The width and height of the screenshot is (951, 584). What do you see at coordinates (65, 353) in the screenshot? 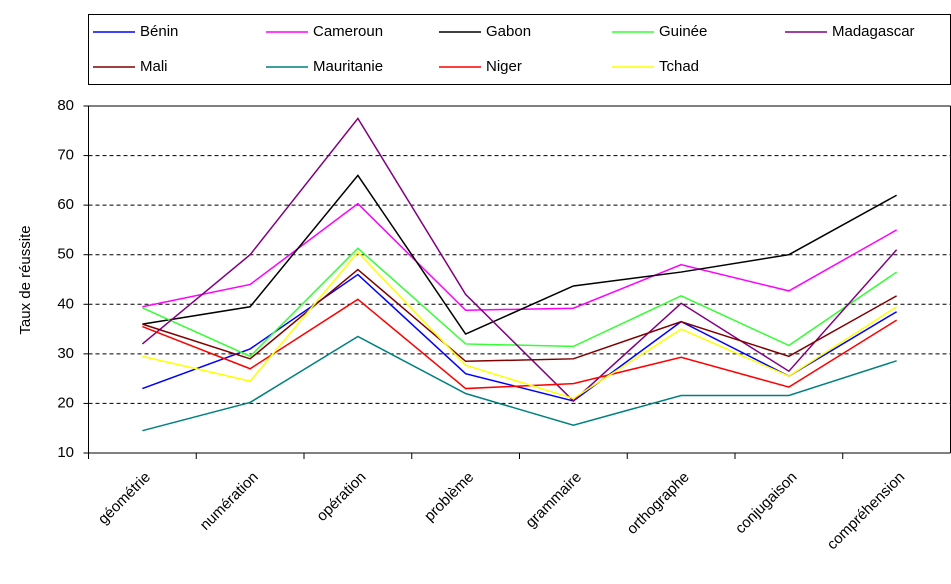
I see `y-tick-label: 30` at bounding box center [65, 353].